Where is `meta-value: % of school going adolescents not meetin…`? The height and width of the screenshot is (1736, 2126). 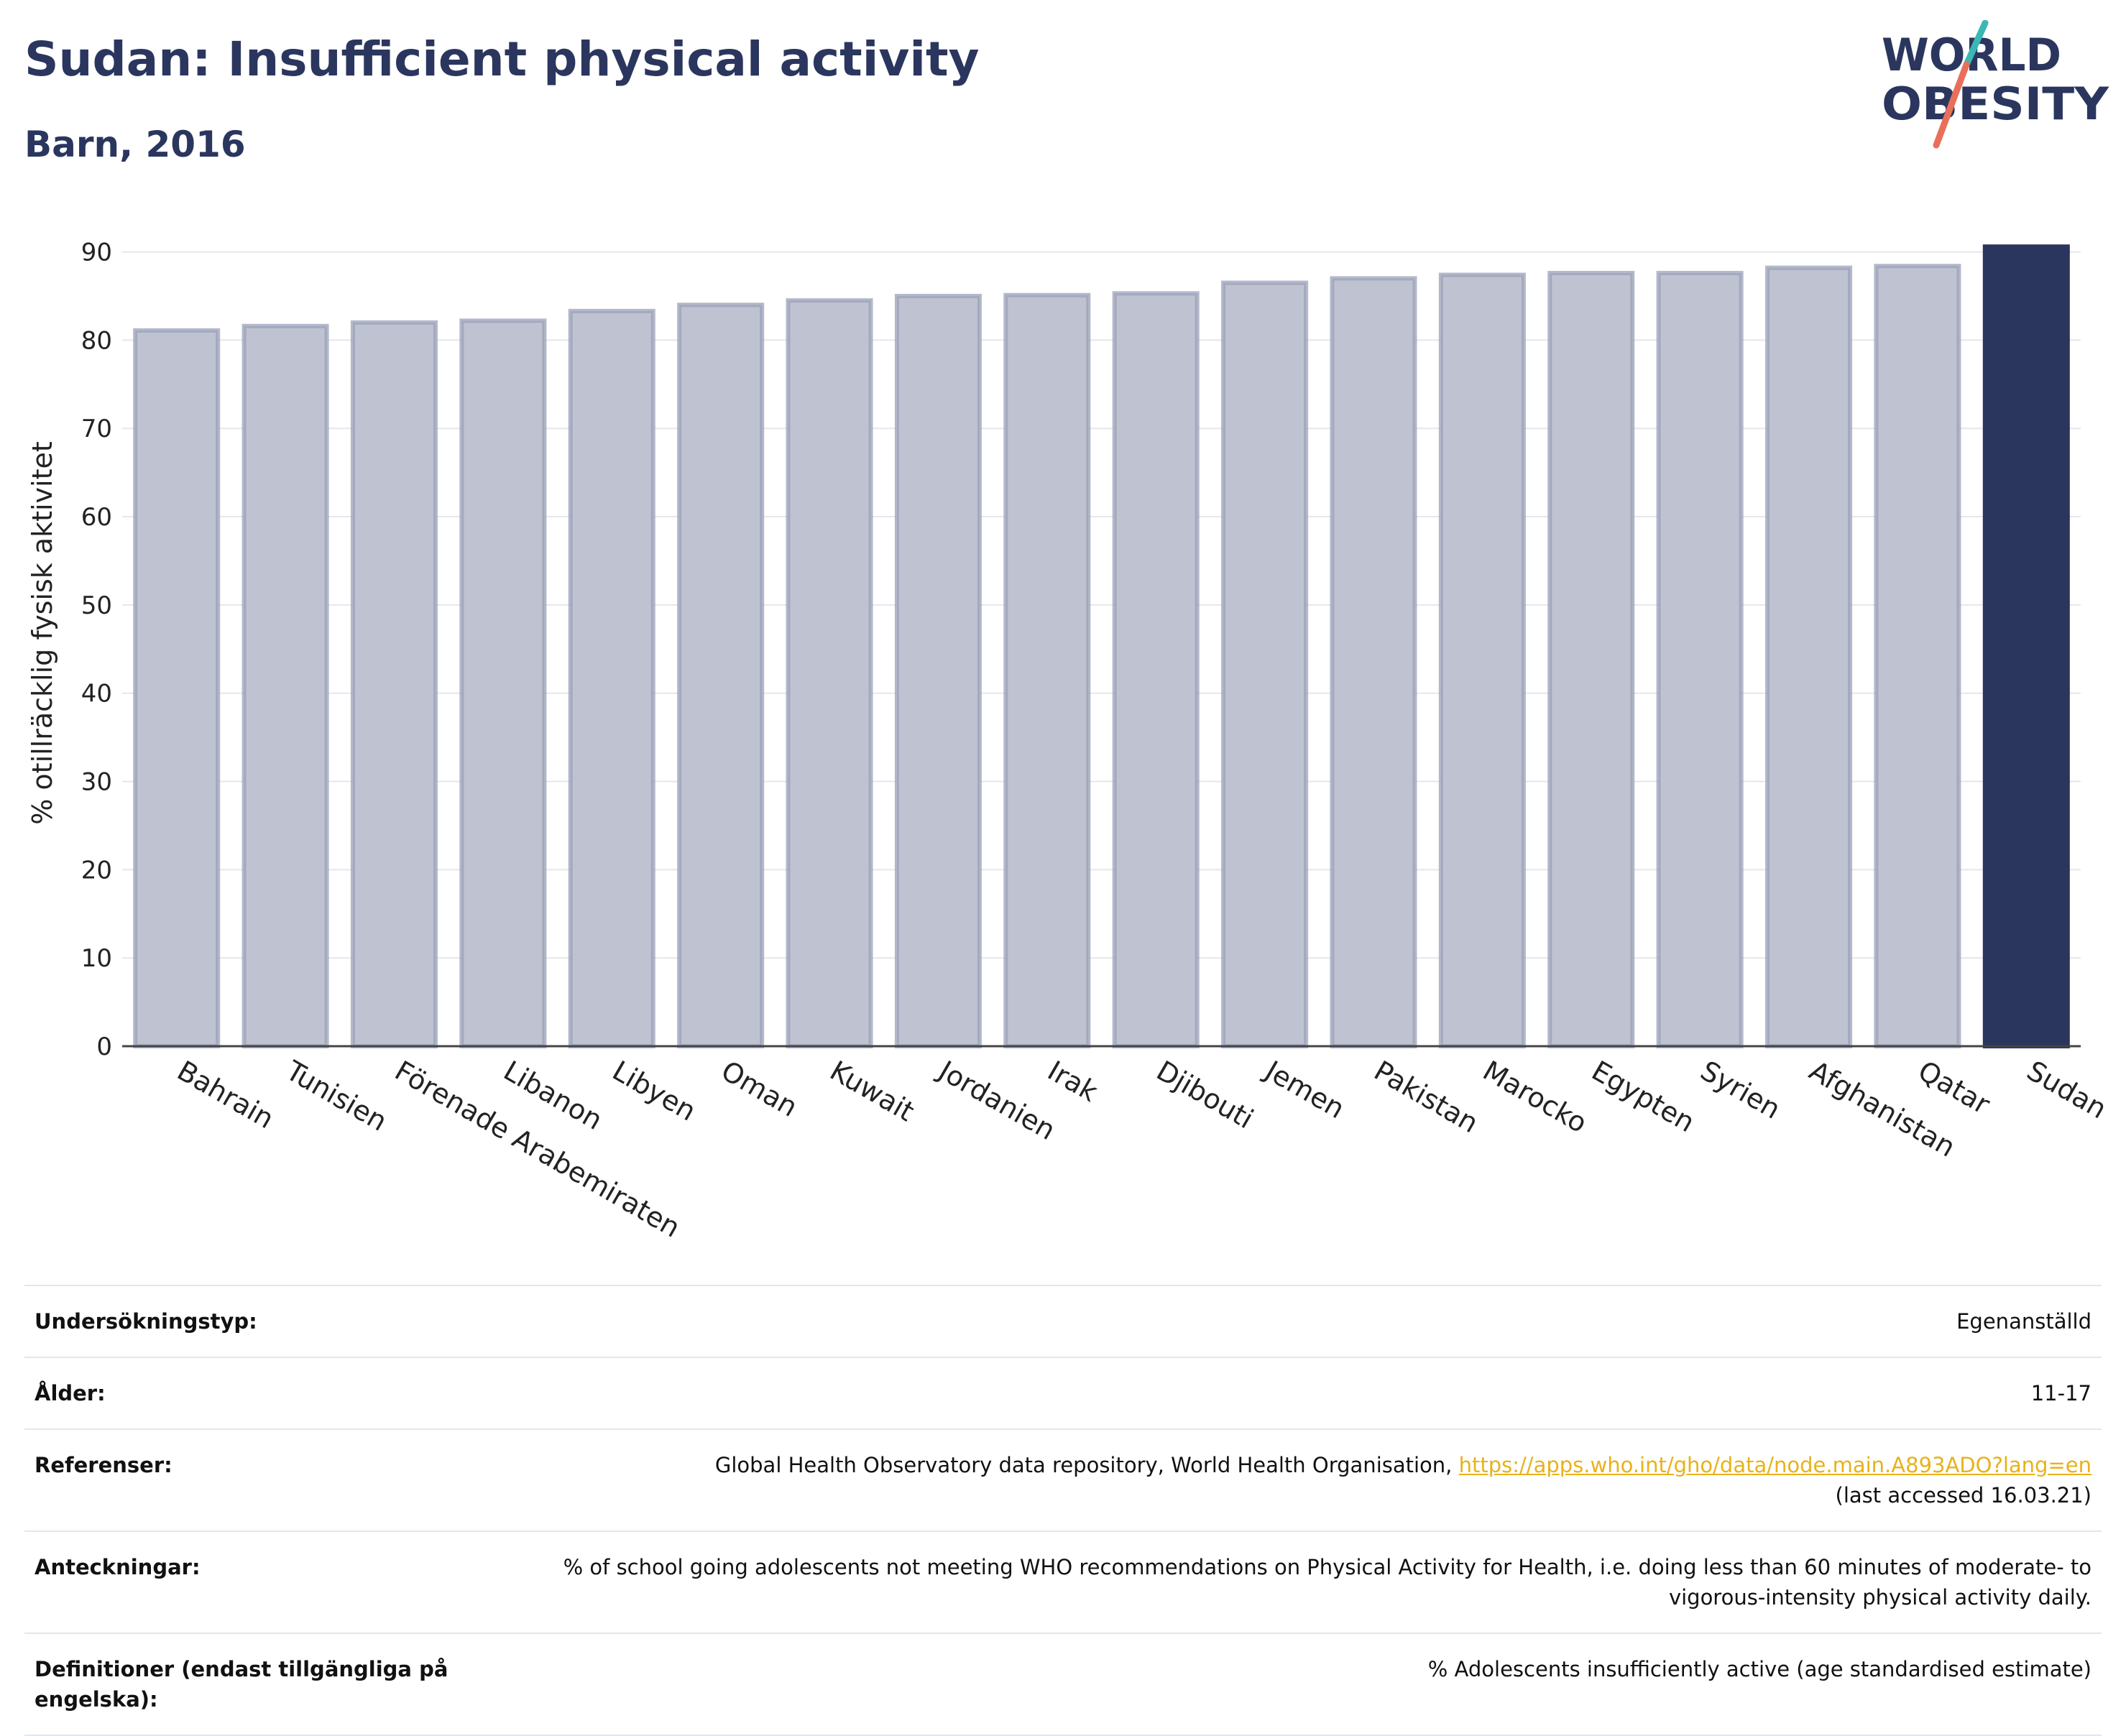 meta-value: % of school going adolescents not meetin… is located at coordinates (1327, 1582).